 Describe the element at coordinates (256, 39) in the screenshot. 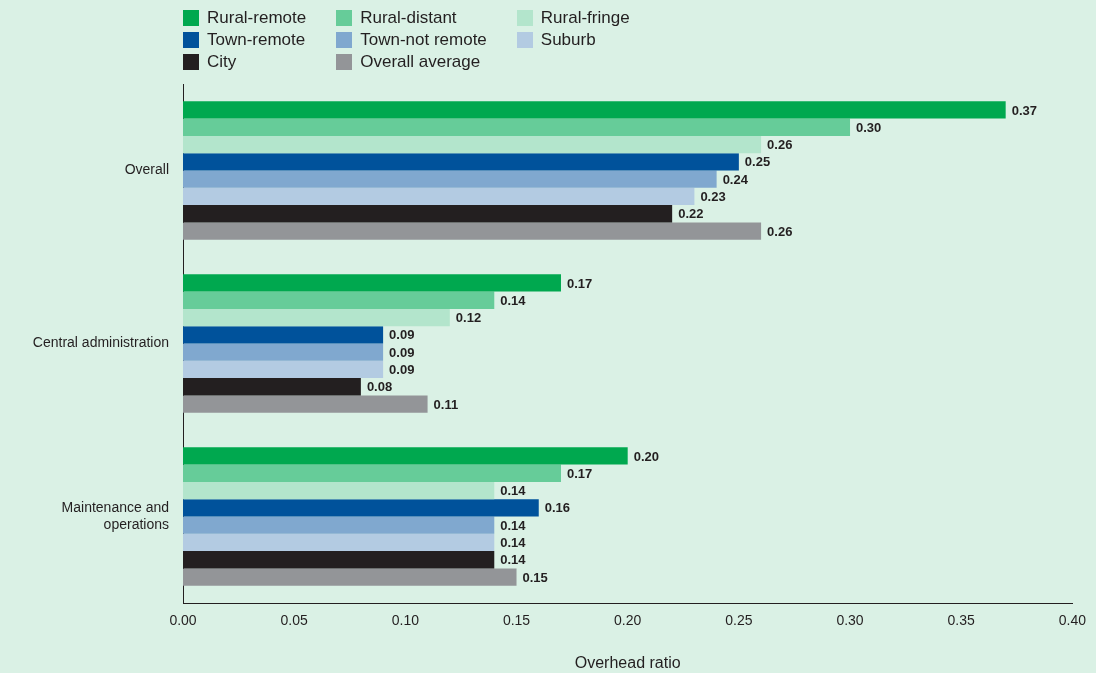

I see `legend-label: Town-remote` at that location.